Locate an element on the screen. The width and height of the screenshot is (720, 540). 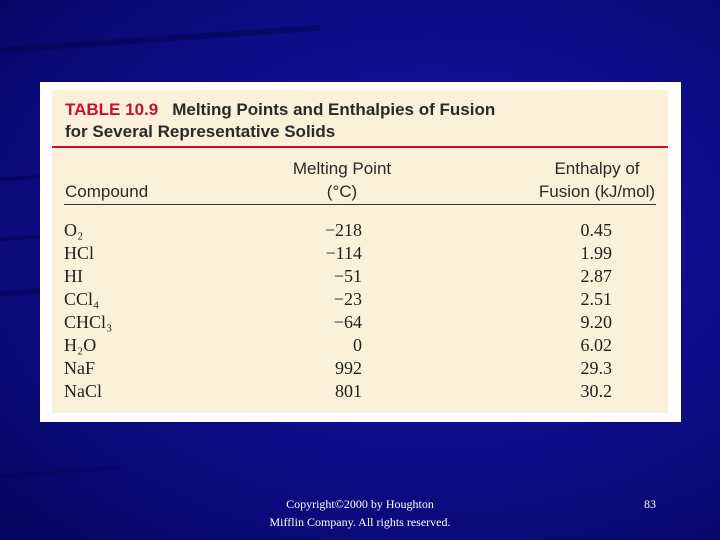
table-title-line2: for Several Representative Solids is located at coordinates (200, 131).